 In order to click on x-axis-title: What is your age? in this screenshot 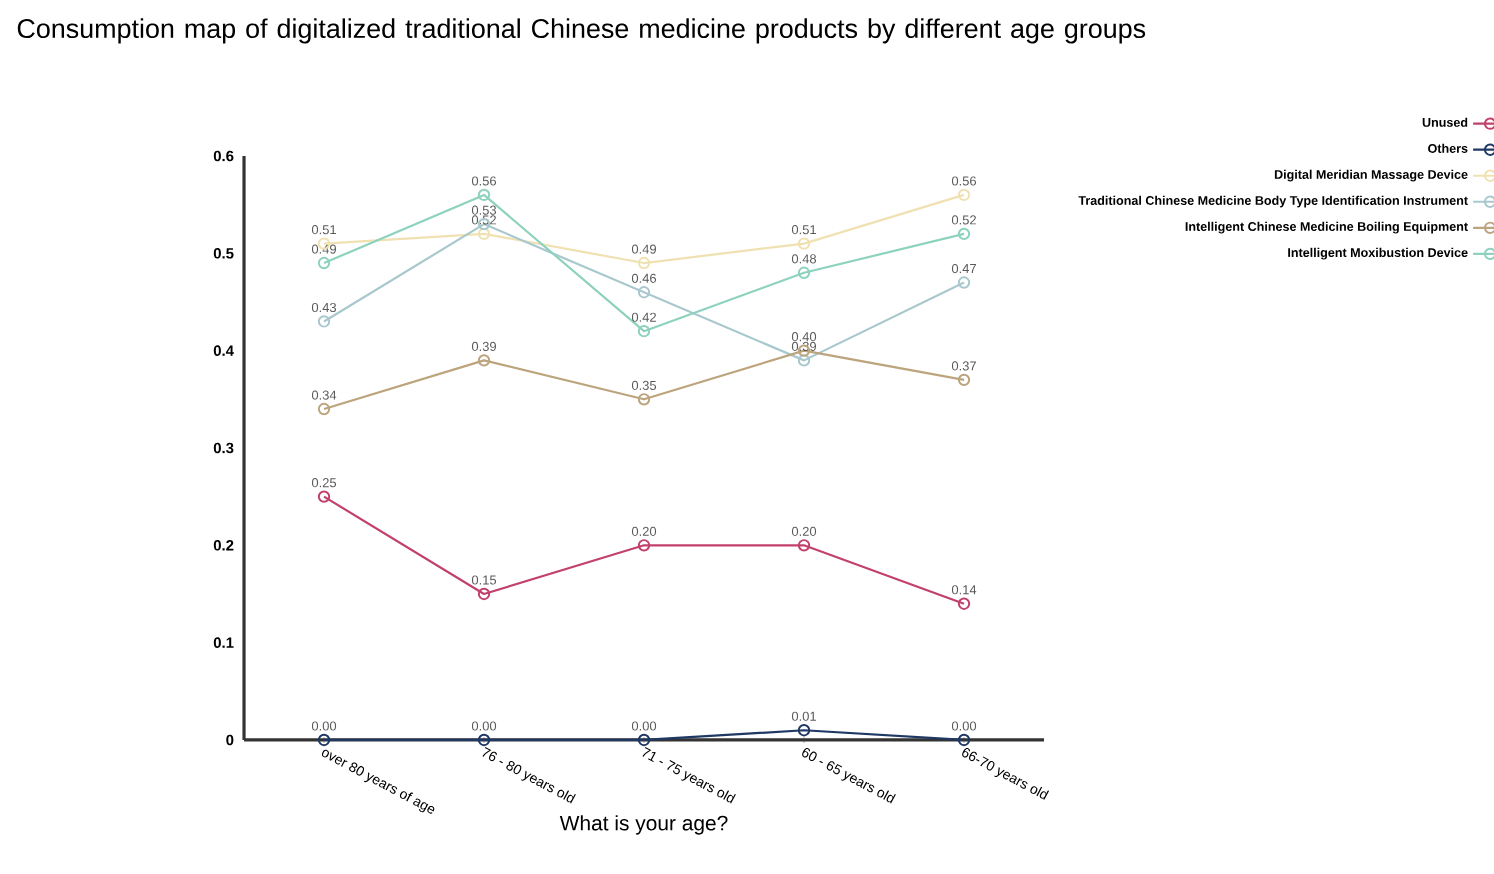, I will do `click(643, 825)`.